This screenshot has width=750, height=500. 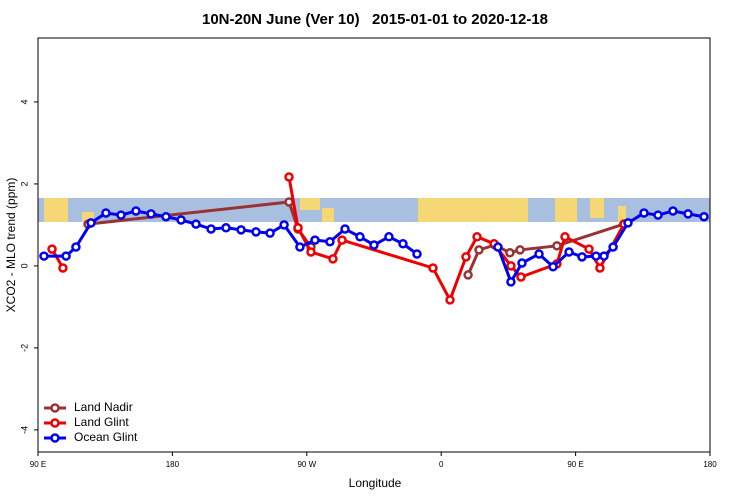 I want to click on y-axis-label: XCO2 - MLO trend (ppm), so click(x=11, y=245).